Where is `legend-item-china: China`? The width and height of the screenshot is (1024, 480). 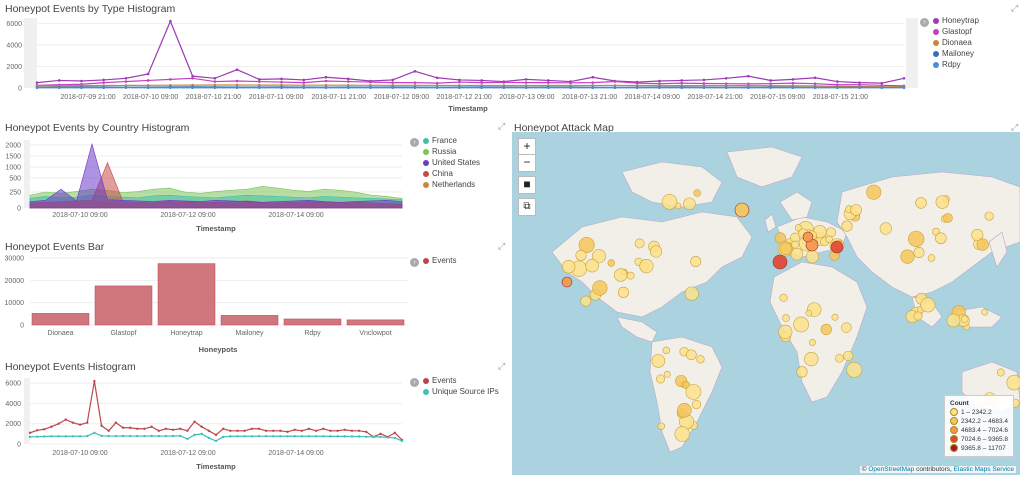
legend-item-china: China is located at coordinates (438, 173).